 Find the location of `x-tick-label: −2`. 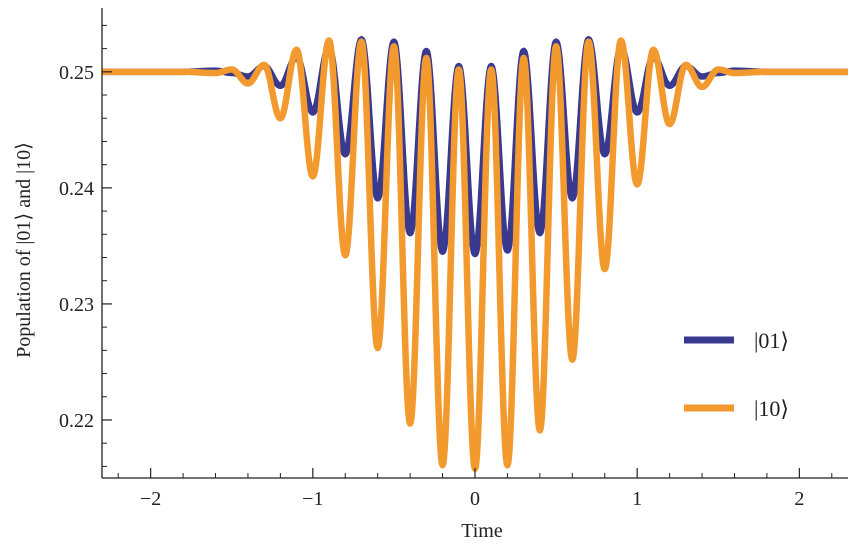

x-tick-label: −2 is located at coordinates (150, 499).